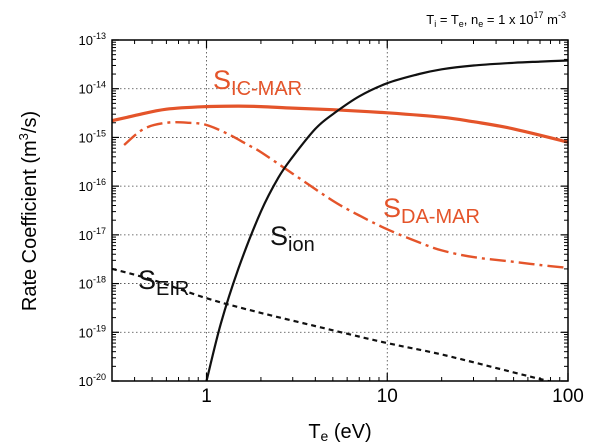 The image size is (600, 446). Describe the element at coordinates (92, 234) in the screenshot. I see `y-tick-label: 10-17` at that location.